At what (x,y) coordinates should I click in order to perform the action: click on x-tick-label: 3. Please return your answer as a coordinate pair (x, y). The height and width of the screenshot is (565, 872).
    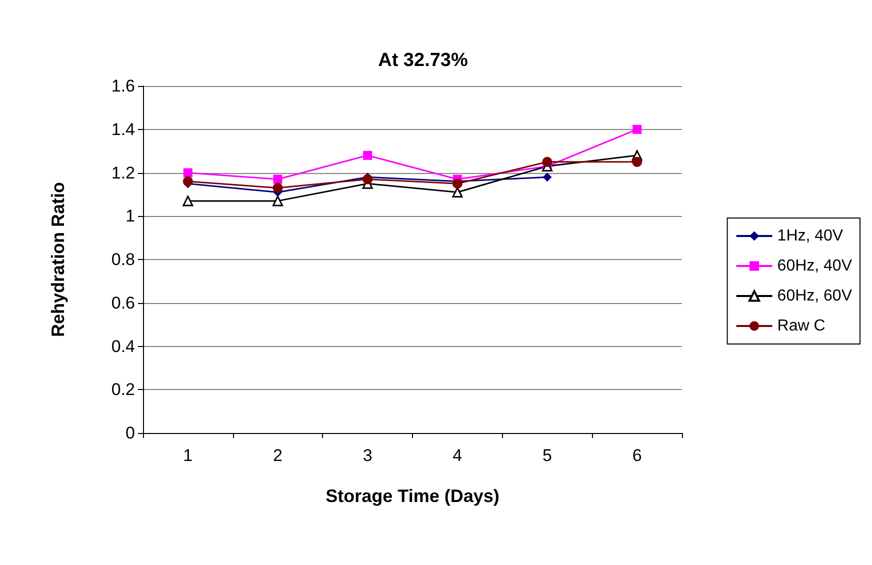
    Looking at the image, I should click on (367, 455).